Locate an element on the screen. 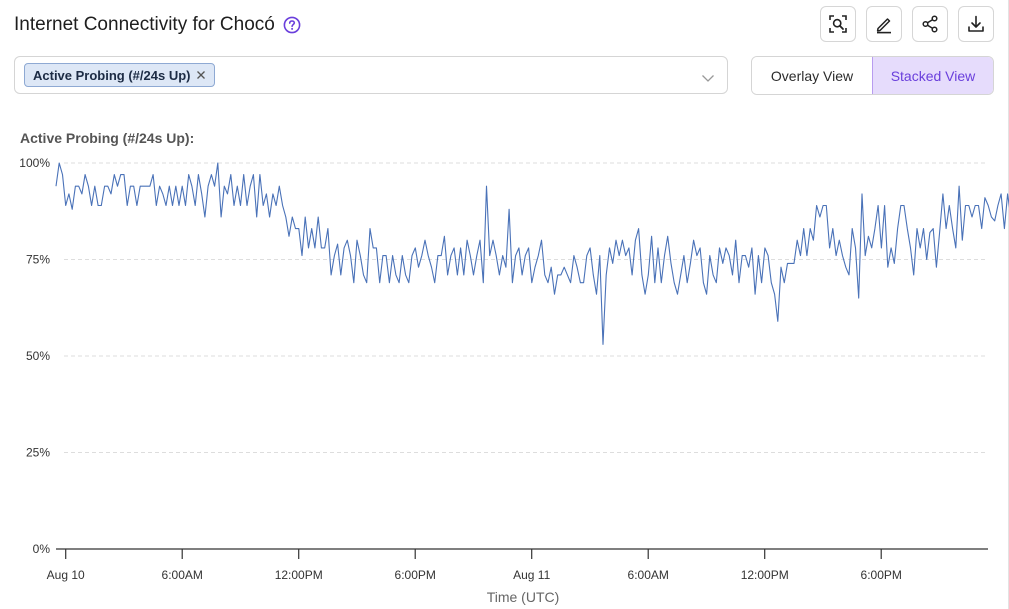 The image size is (1009, 609). pencil-icon is located at coordinates (883, 26).